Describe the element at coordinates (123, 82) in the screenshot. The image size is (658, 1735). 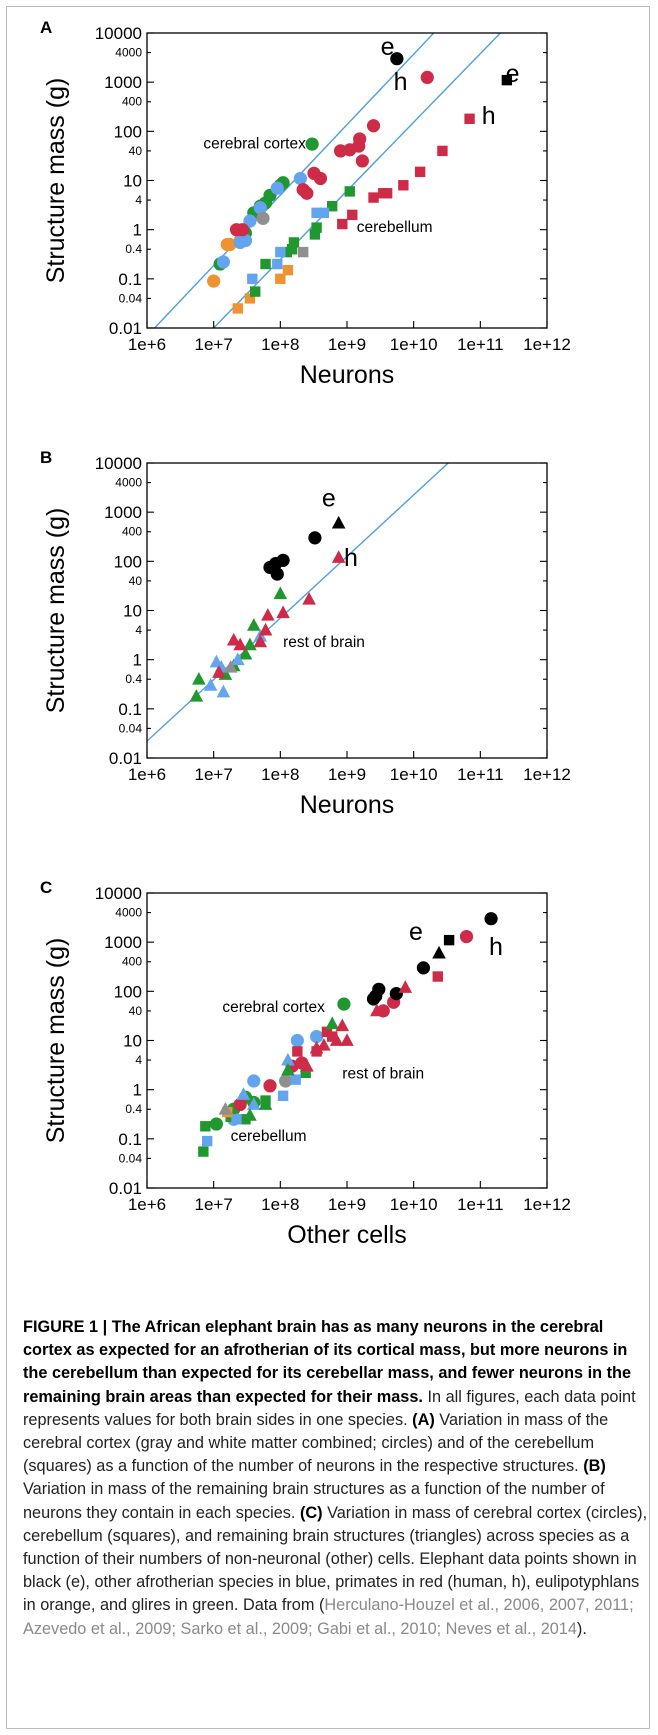
I see `y-tick-label: 1000` at that location.